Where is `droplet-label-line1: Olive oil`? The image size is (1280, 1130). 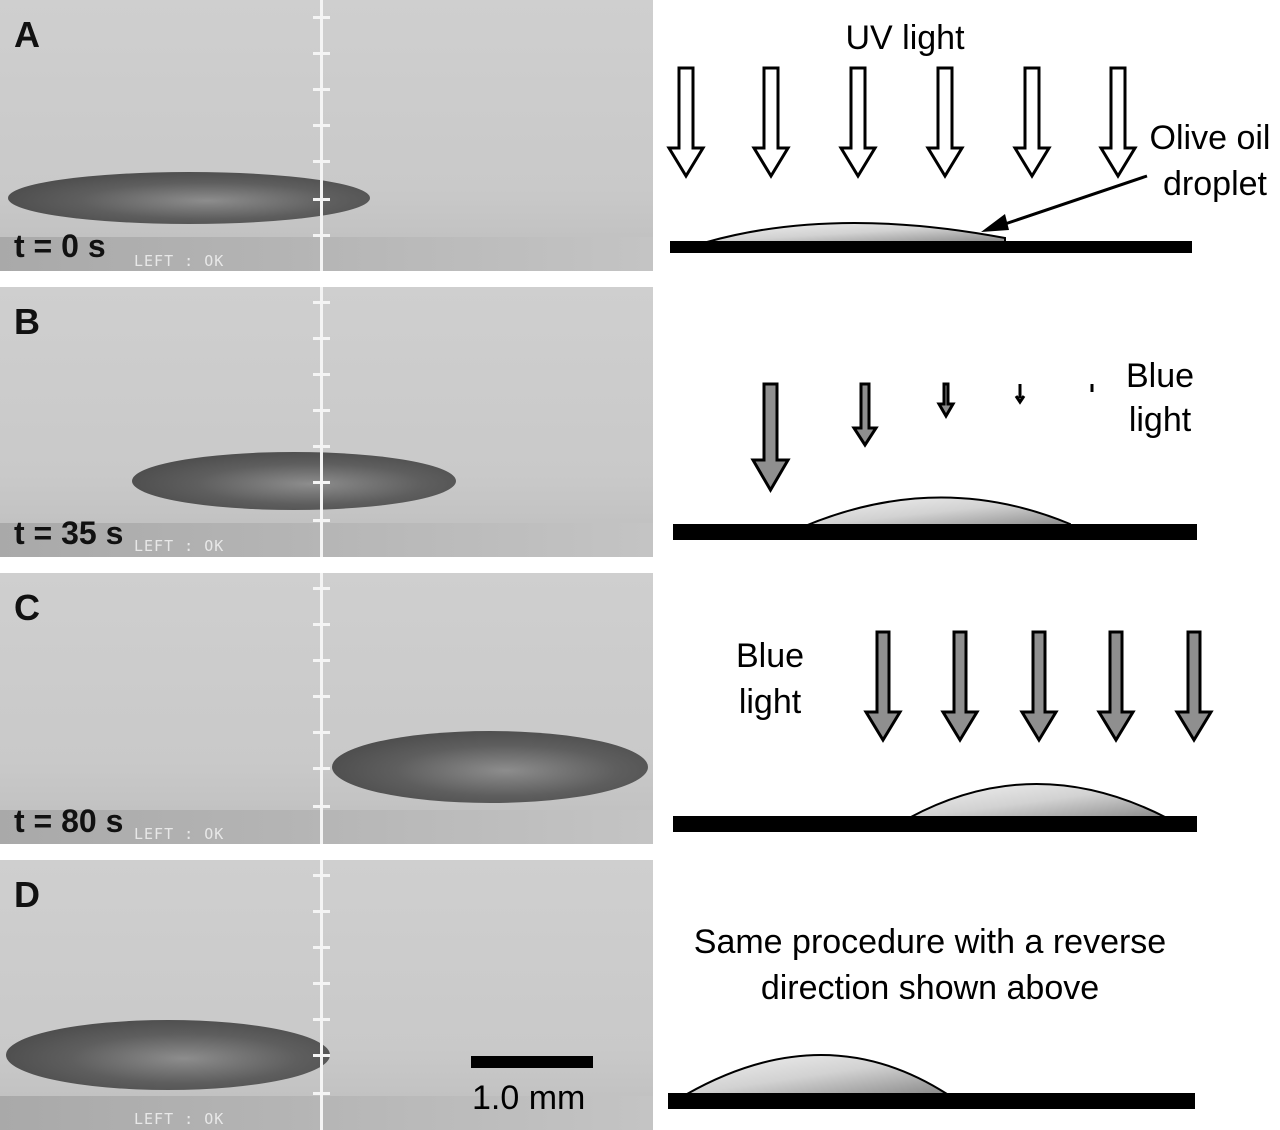
droplet-label-line1: Olive oil is located at coordinates (1210, 138).